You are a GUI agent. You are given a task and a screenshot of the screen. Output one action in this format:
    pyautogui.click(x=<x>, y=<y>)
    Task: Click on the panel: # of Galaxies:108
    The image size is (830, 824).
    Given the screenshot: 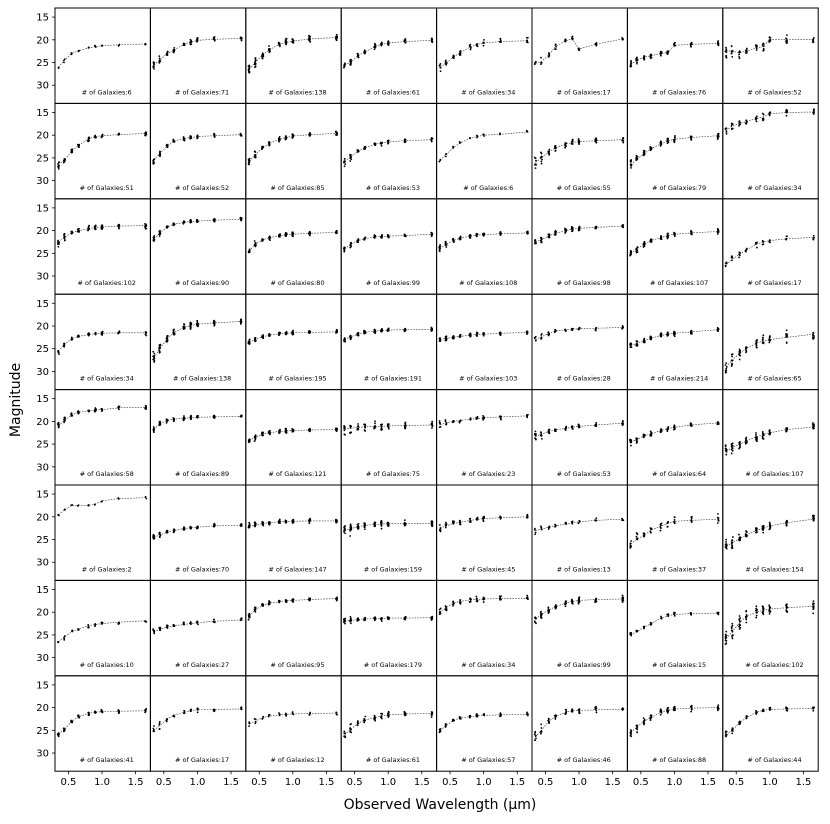 What is the action you would take?
    pyautogui.click(x=484, y=246)
    